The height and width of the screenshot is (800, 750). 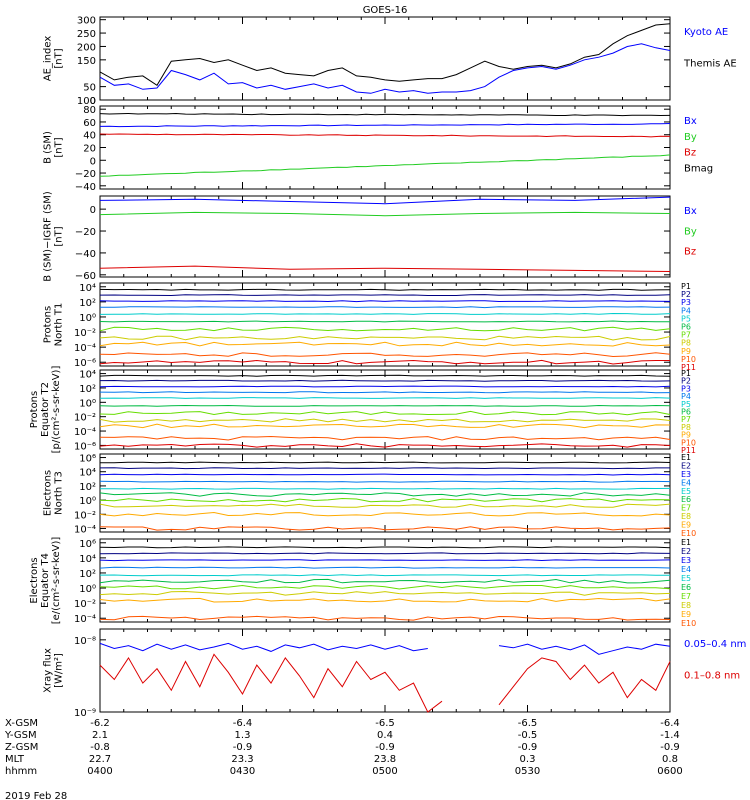 I want to click on legend-by: By, so click(x=690, y=231).